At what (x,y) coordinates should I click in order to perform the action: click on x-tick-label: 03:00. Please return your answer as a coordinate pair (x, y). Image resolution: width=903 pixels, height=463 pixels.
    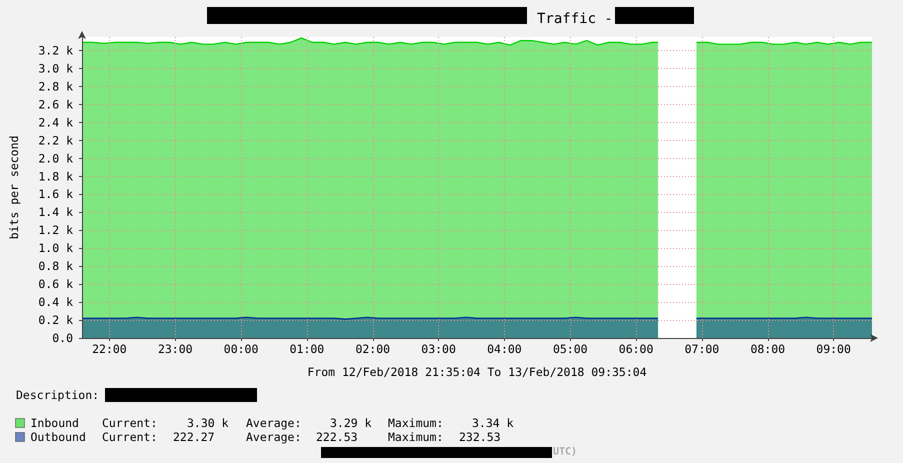
    Looking at the image, I should click on (438, 349).